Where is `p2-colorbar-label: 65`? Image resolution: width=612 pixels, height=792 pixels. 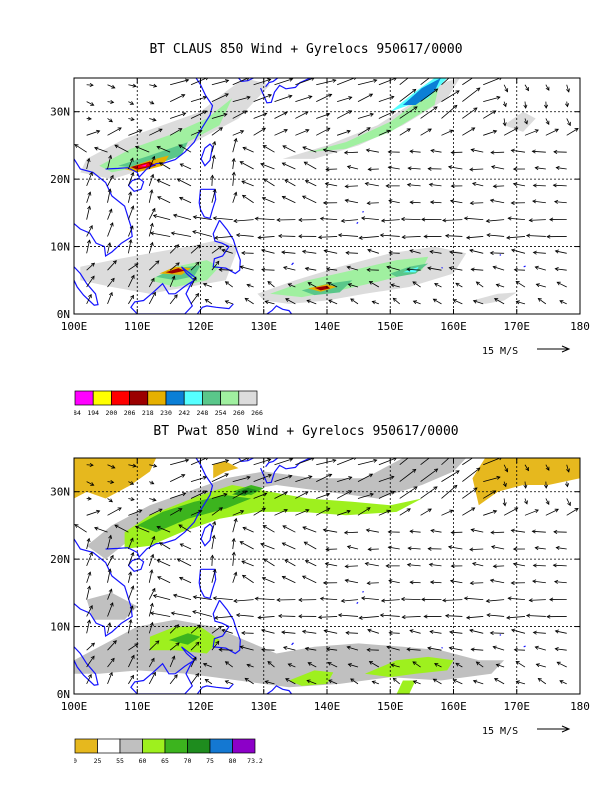
p2-colorbar-label: 65 is located at coordinates (165, 761).